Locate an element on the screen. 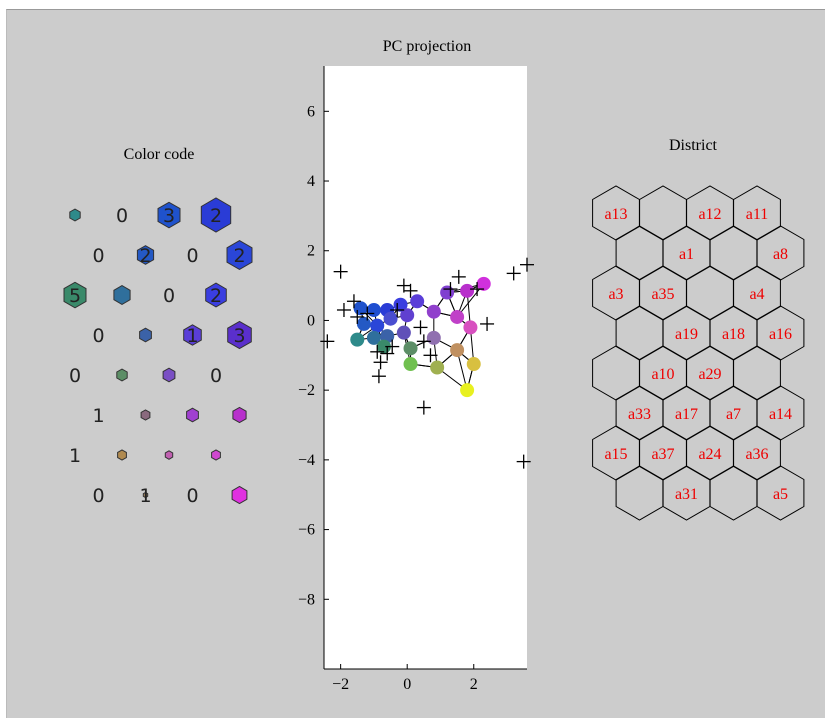 This screenshot has width=829, height=723. district-label: a10 is located at coordinates (662, 374).